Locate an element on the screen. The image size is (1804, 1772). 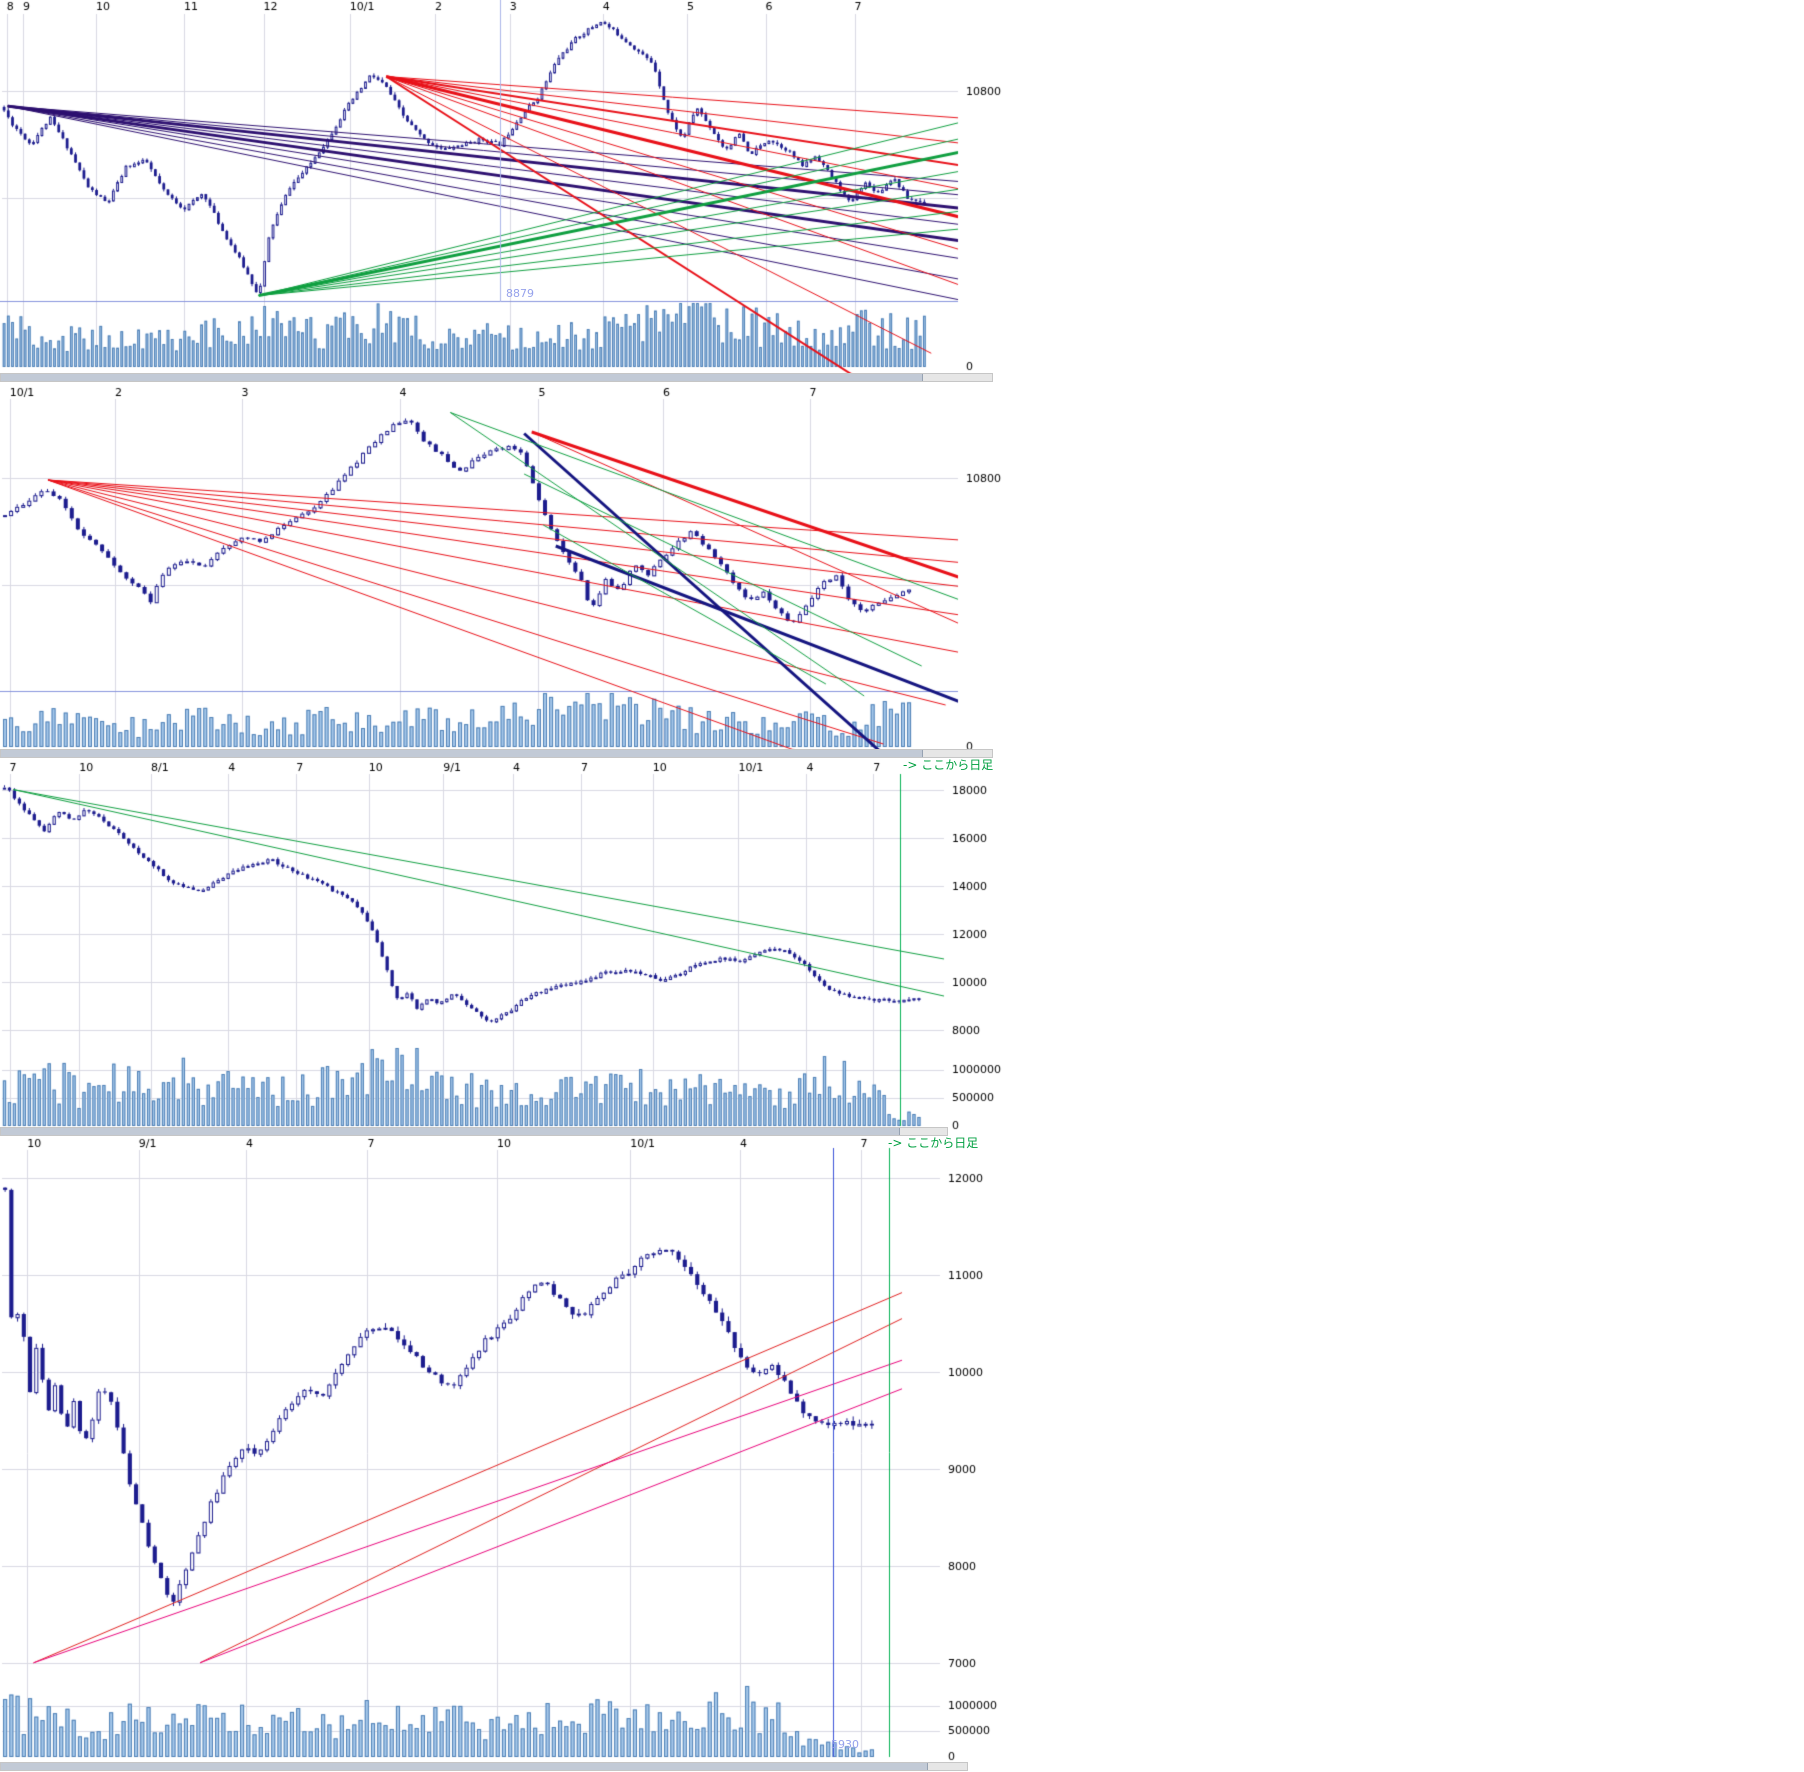
daily-bars-note-panel-3: -> ここから日足 is located at coordinates (948, 765).